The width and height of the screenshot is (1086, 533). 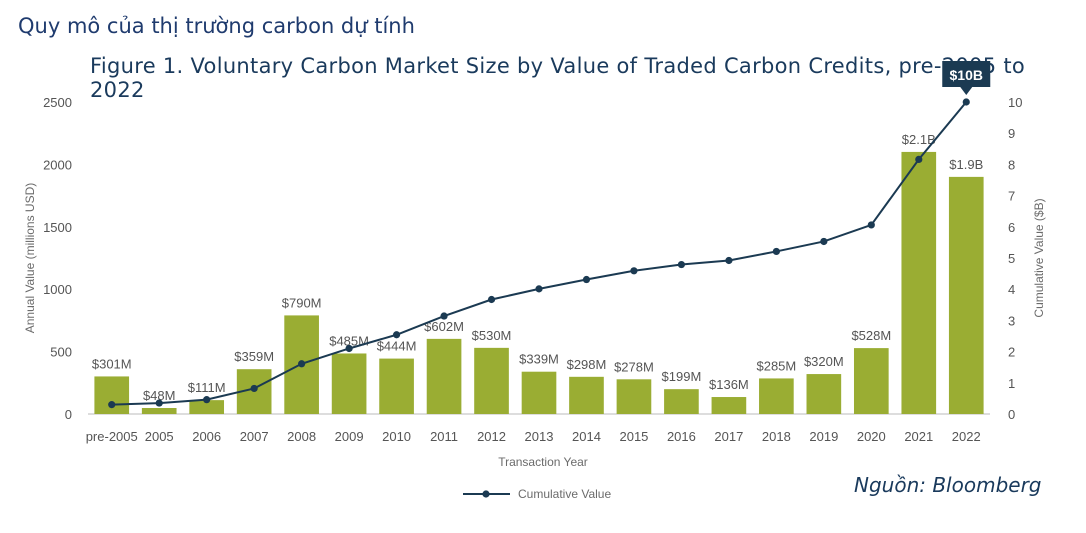 I want to click on y2-tick-label: 6, so click(x=1011, y=227).